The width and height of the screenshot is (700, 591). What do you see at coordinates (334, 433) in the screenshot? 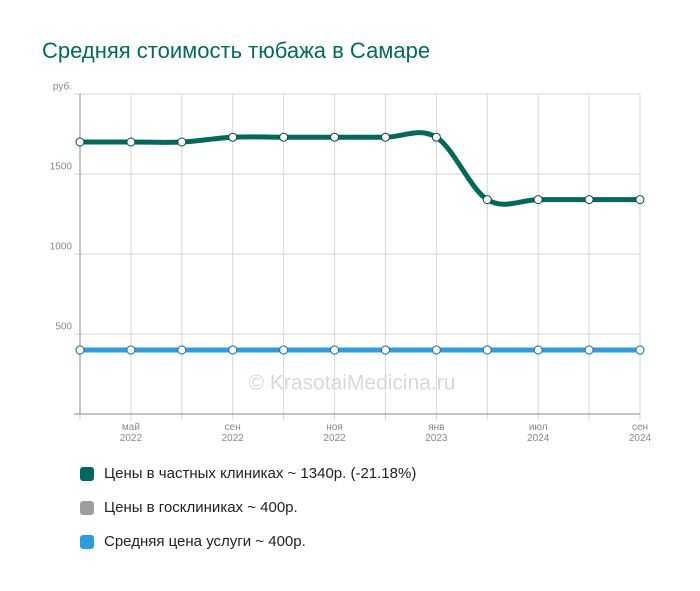
I see `x-tick-label: ноя 2022` at bounding box center [334, 433].